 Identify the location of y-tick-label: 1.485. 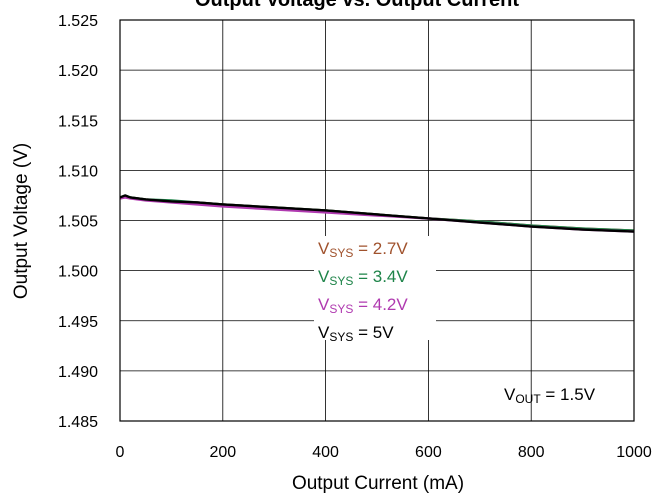
(78, 422).